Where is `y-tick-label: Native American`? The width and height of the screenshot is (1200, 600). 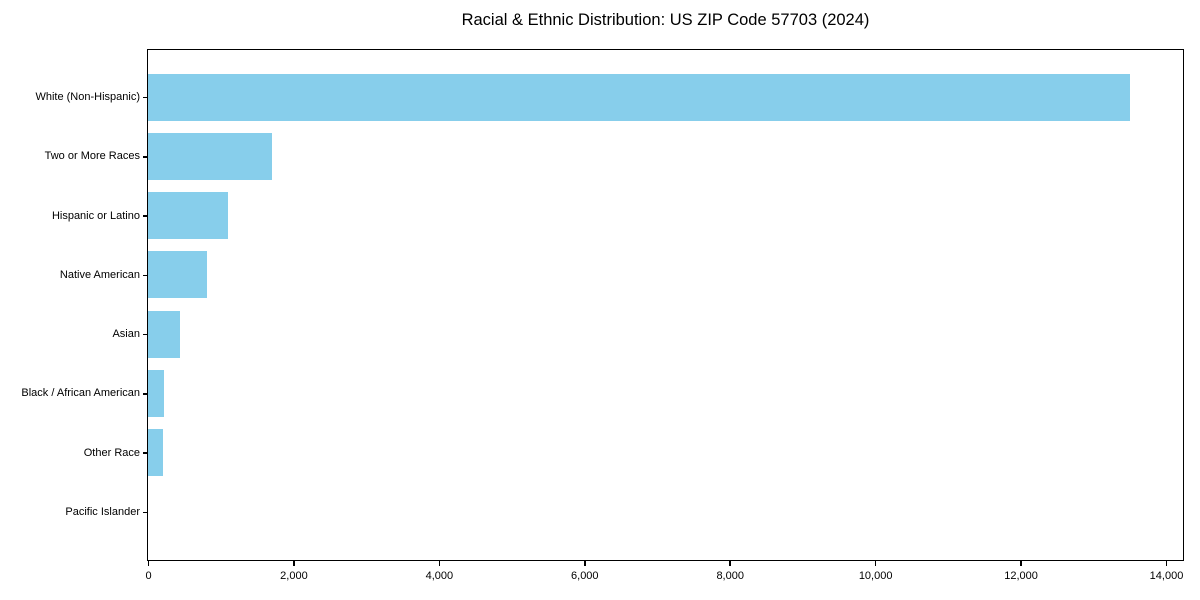 y-tick-label: Native American is located at coordinates (99, 274).